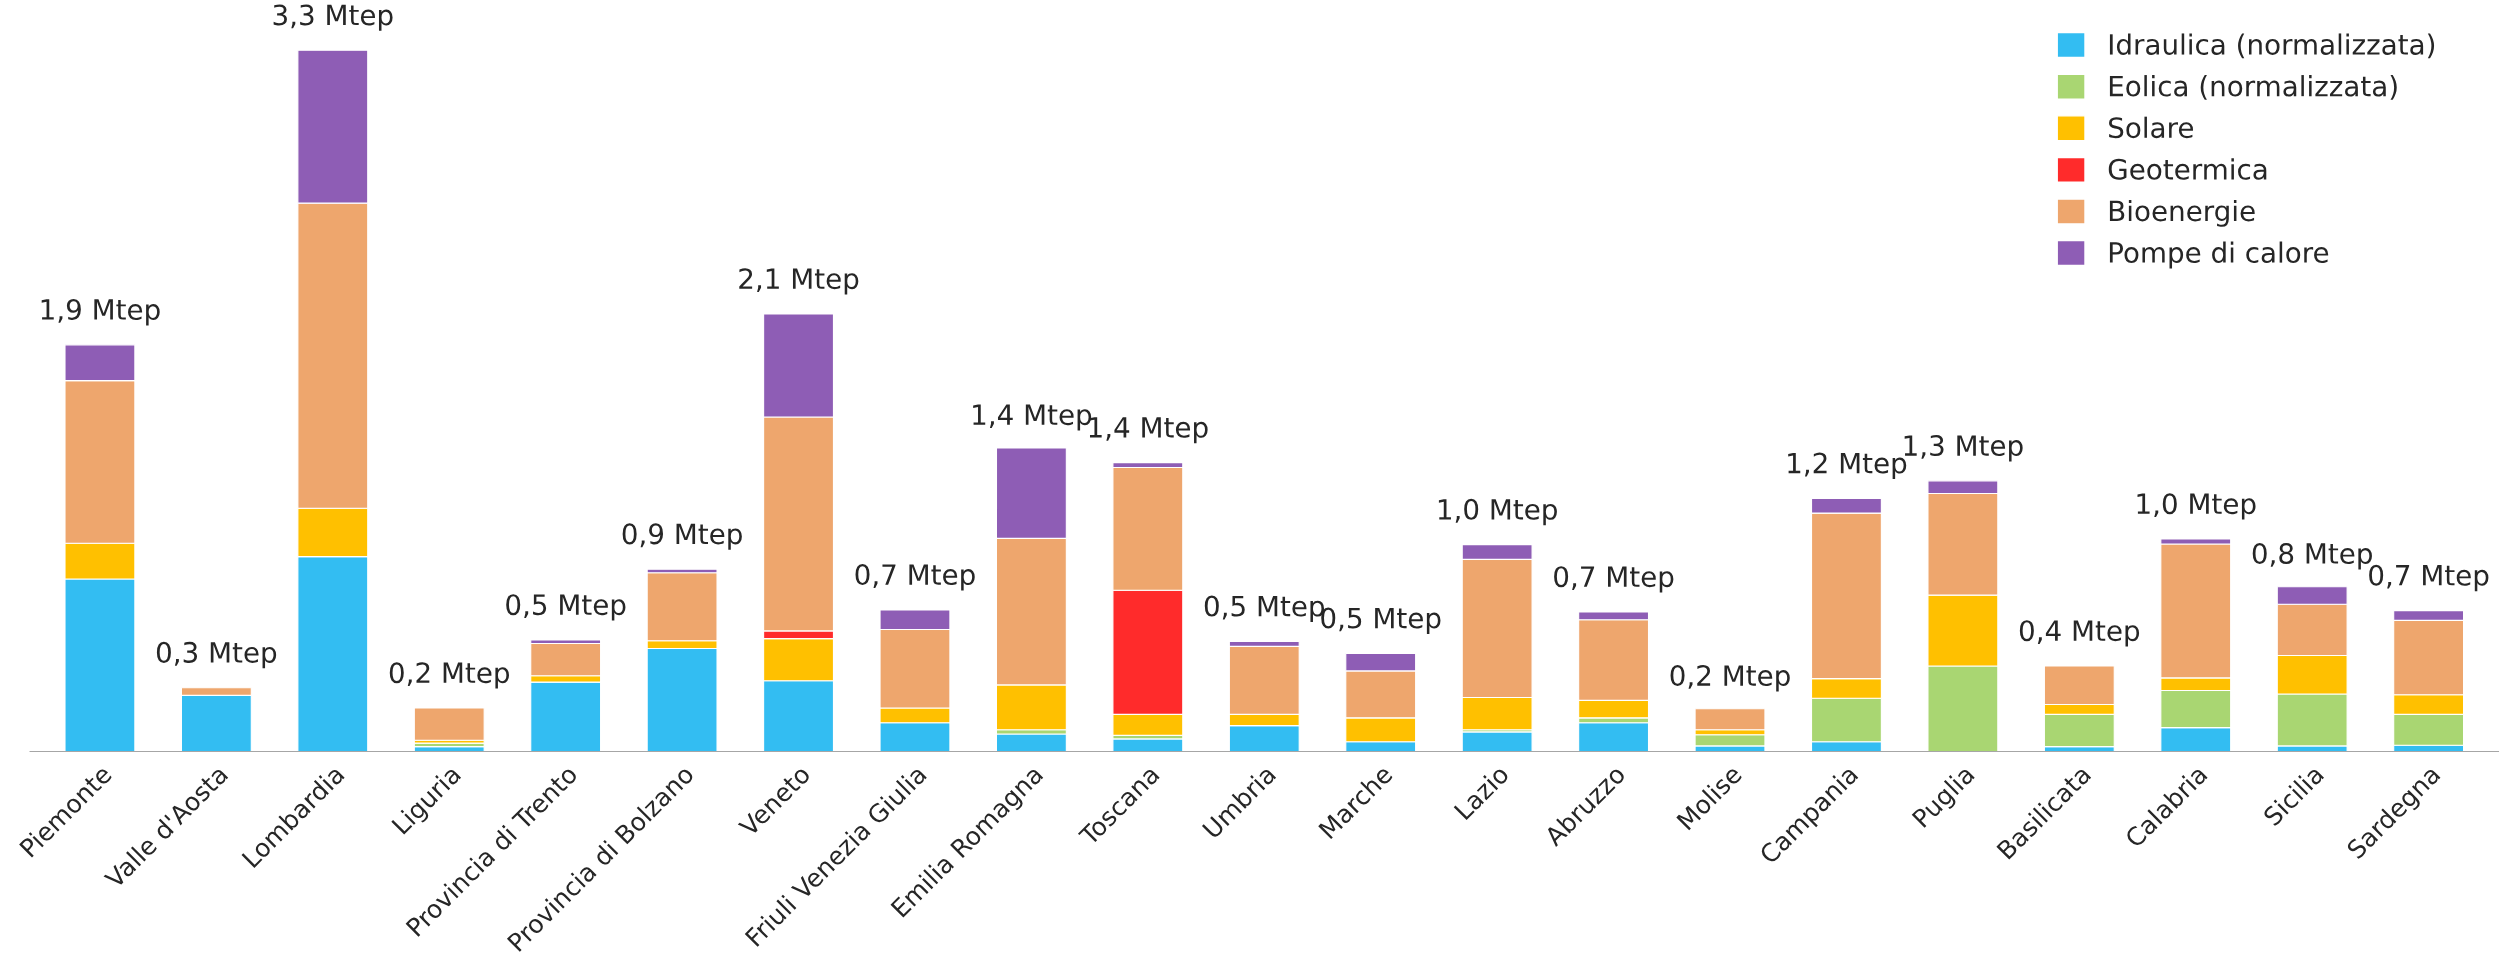 This screenshot has width=2506, height=976. What do you see at coordinates (2187, 169) in the screenshot?
I see `legend-label: Geotermica` at bounding box center [2187, 169].